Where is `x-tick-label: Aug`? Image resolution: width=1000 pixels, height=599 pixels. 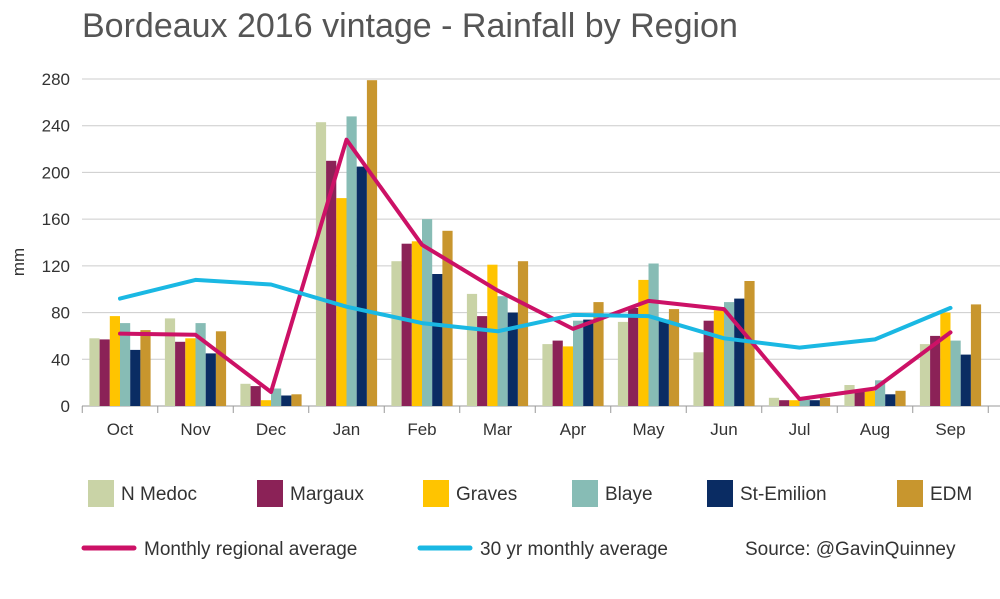 x-tick-label: Aug is located at coordinates (875, 429).